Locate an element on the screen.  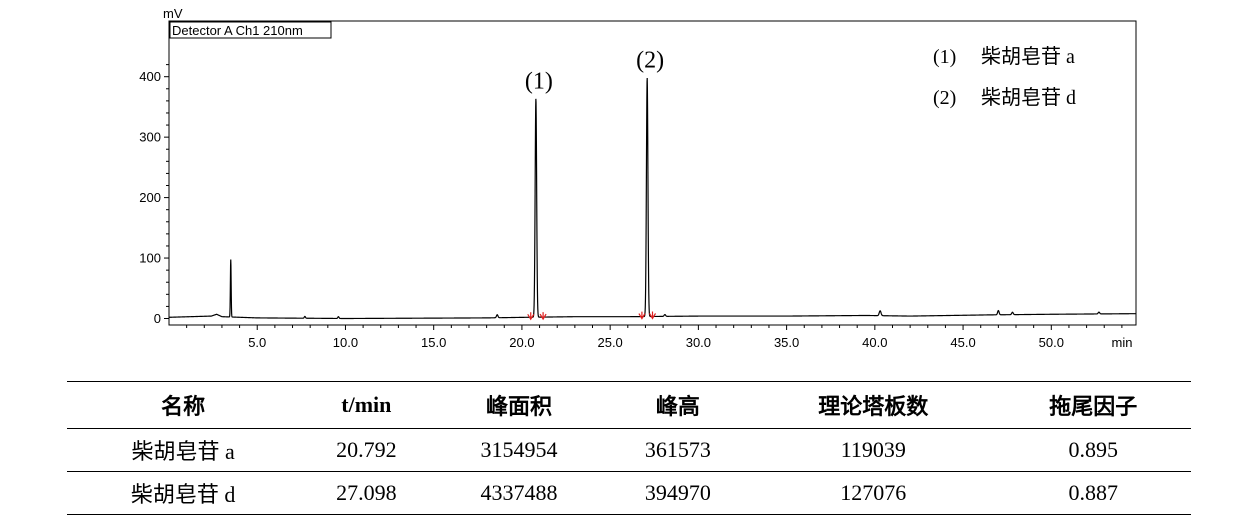
x-unit-label: min is located at coordinates (1122, 342).